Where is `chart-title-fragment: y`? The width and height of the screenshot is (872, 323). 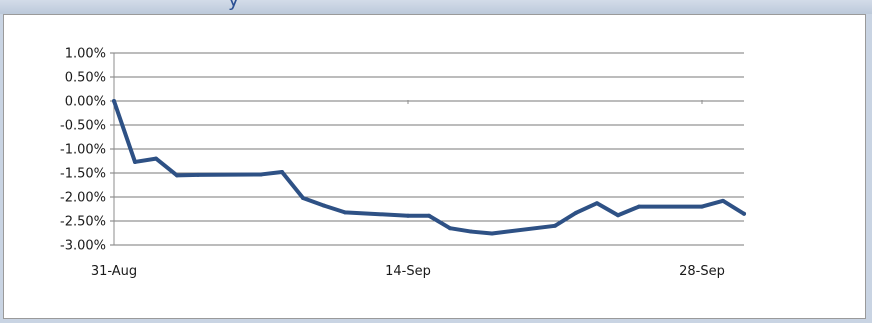 chart-title-fragment: y is located at coordinates (234, 5).